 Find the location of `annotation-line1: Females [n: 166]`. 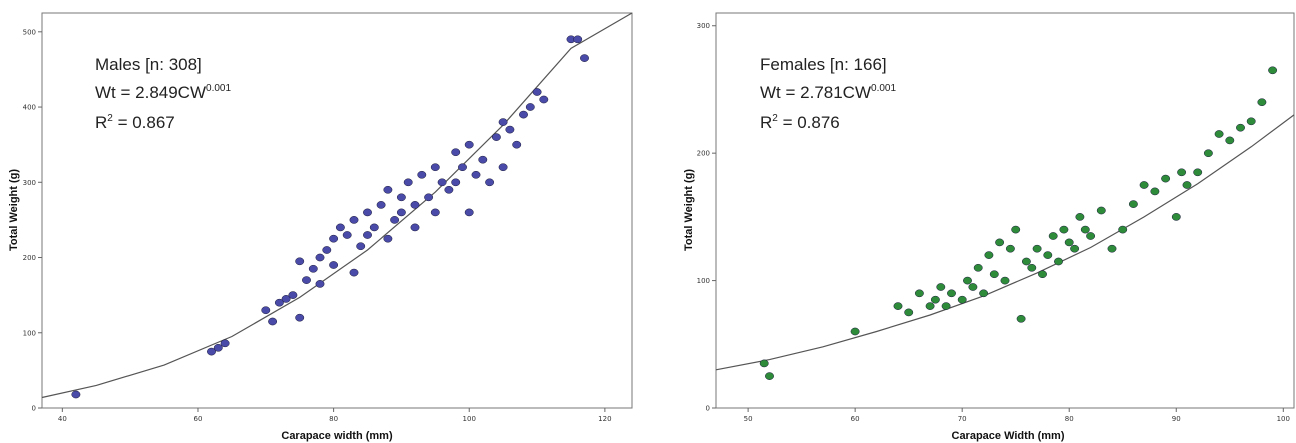

annotation-line1: Females [n: 166] is located at coordinates (823, 64).